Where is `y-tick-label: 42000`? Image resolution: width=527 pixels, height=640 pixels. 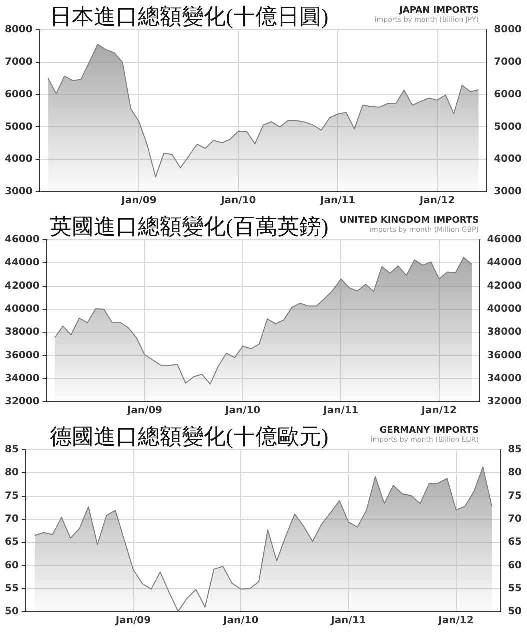
y-tick-label: 42000 is located at coordinates (22, 286).